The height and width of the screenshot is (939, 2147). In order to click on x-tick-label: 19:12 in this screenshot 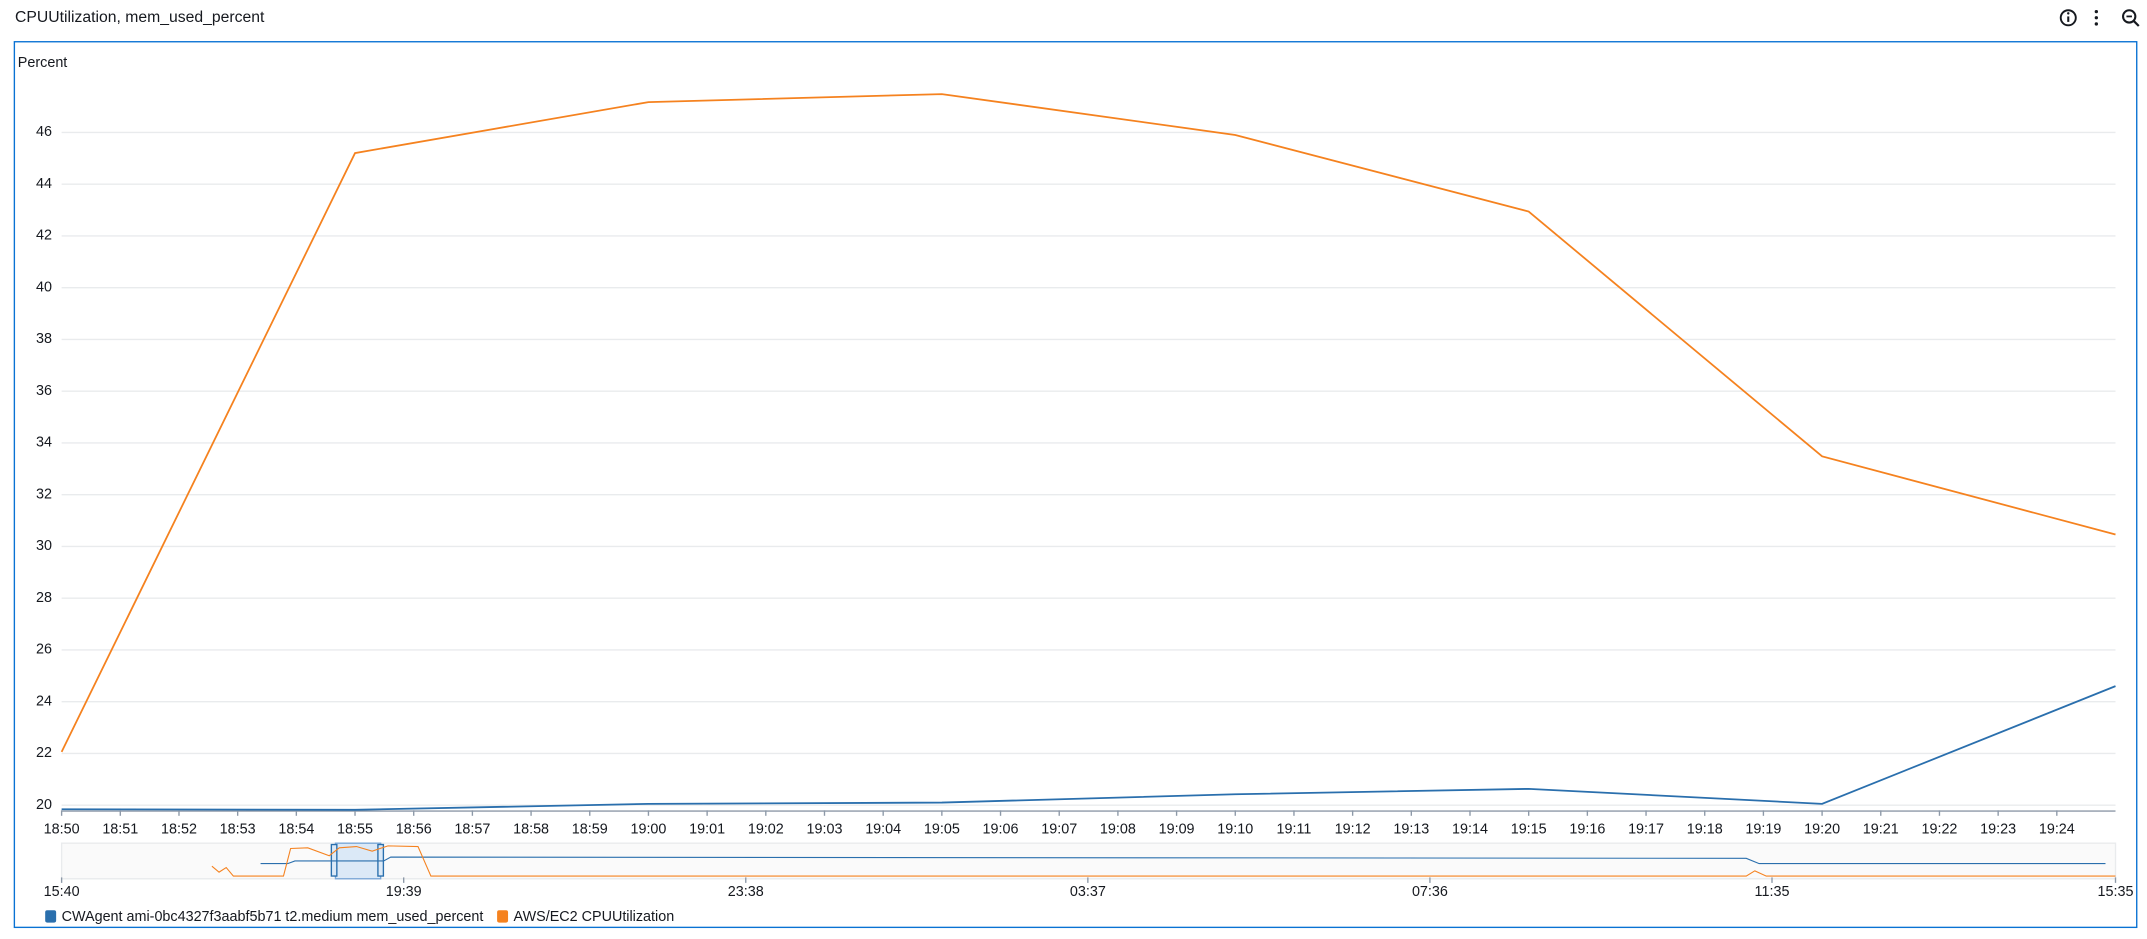, I will do `click(1353, 829)`.